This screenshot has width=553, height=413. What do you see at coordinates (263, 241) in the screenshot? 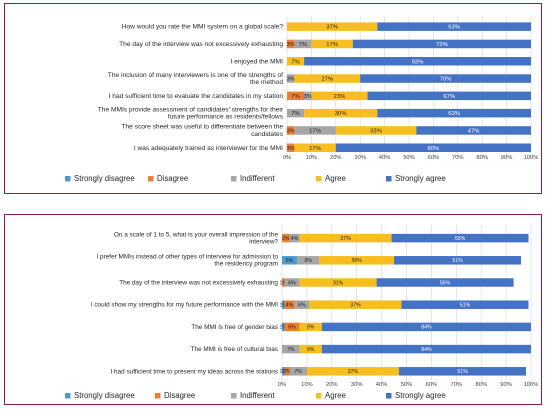
I see `category-label-line: interview?` at bounding box center [263, 241].